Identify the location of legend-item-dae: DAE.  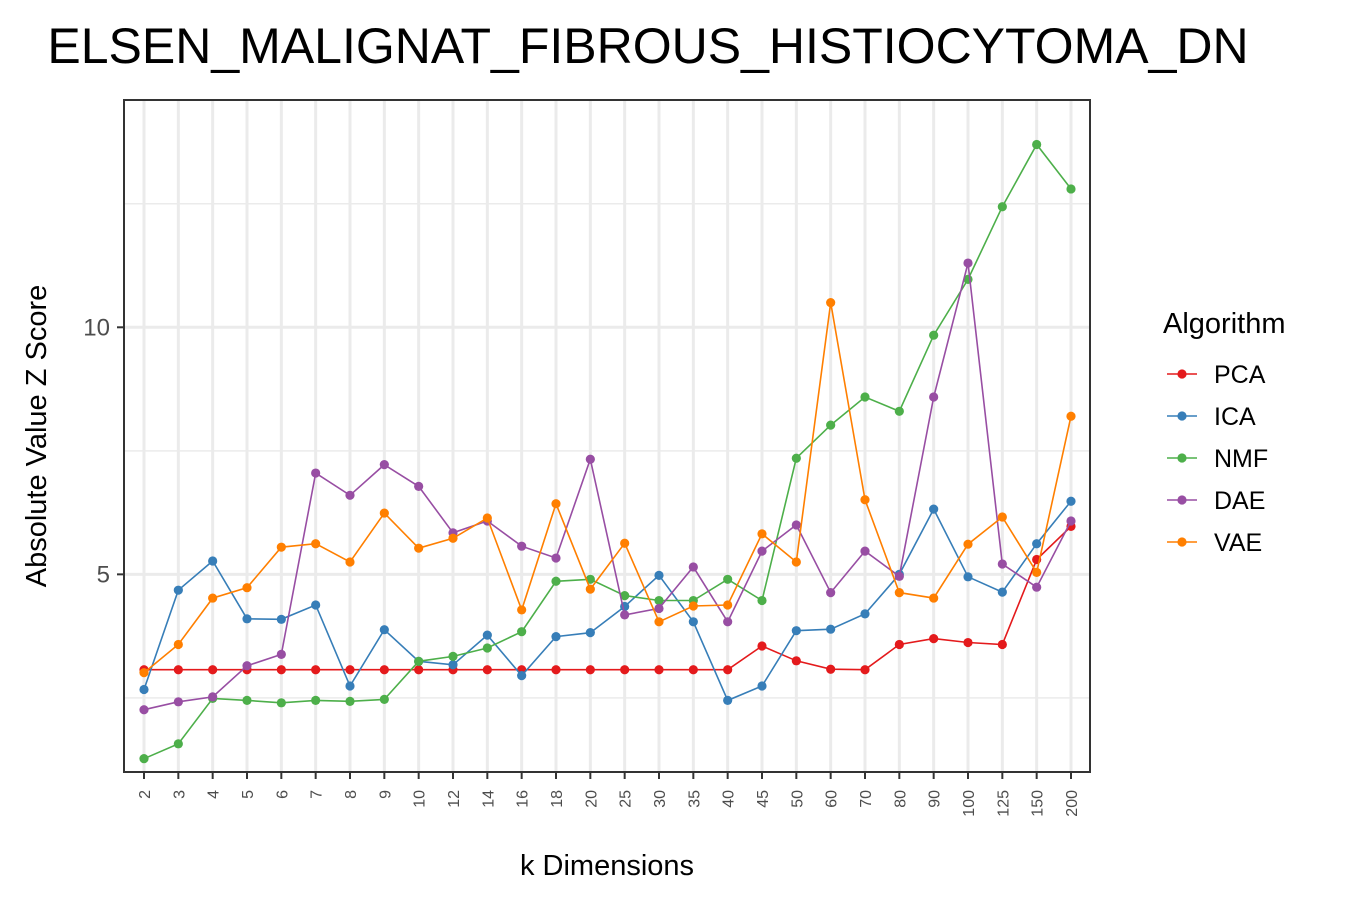
(1216, 501).